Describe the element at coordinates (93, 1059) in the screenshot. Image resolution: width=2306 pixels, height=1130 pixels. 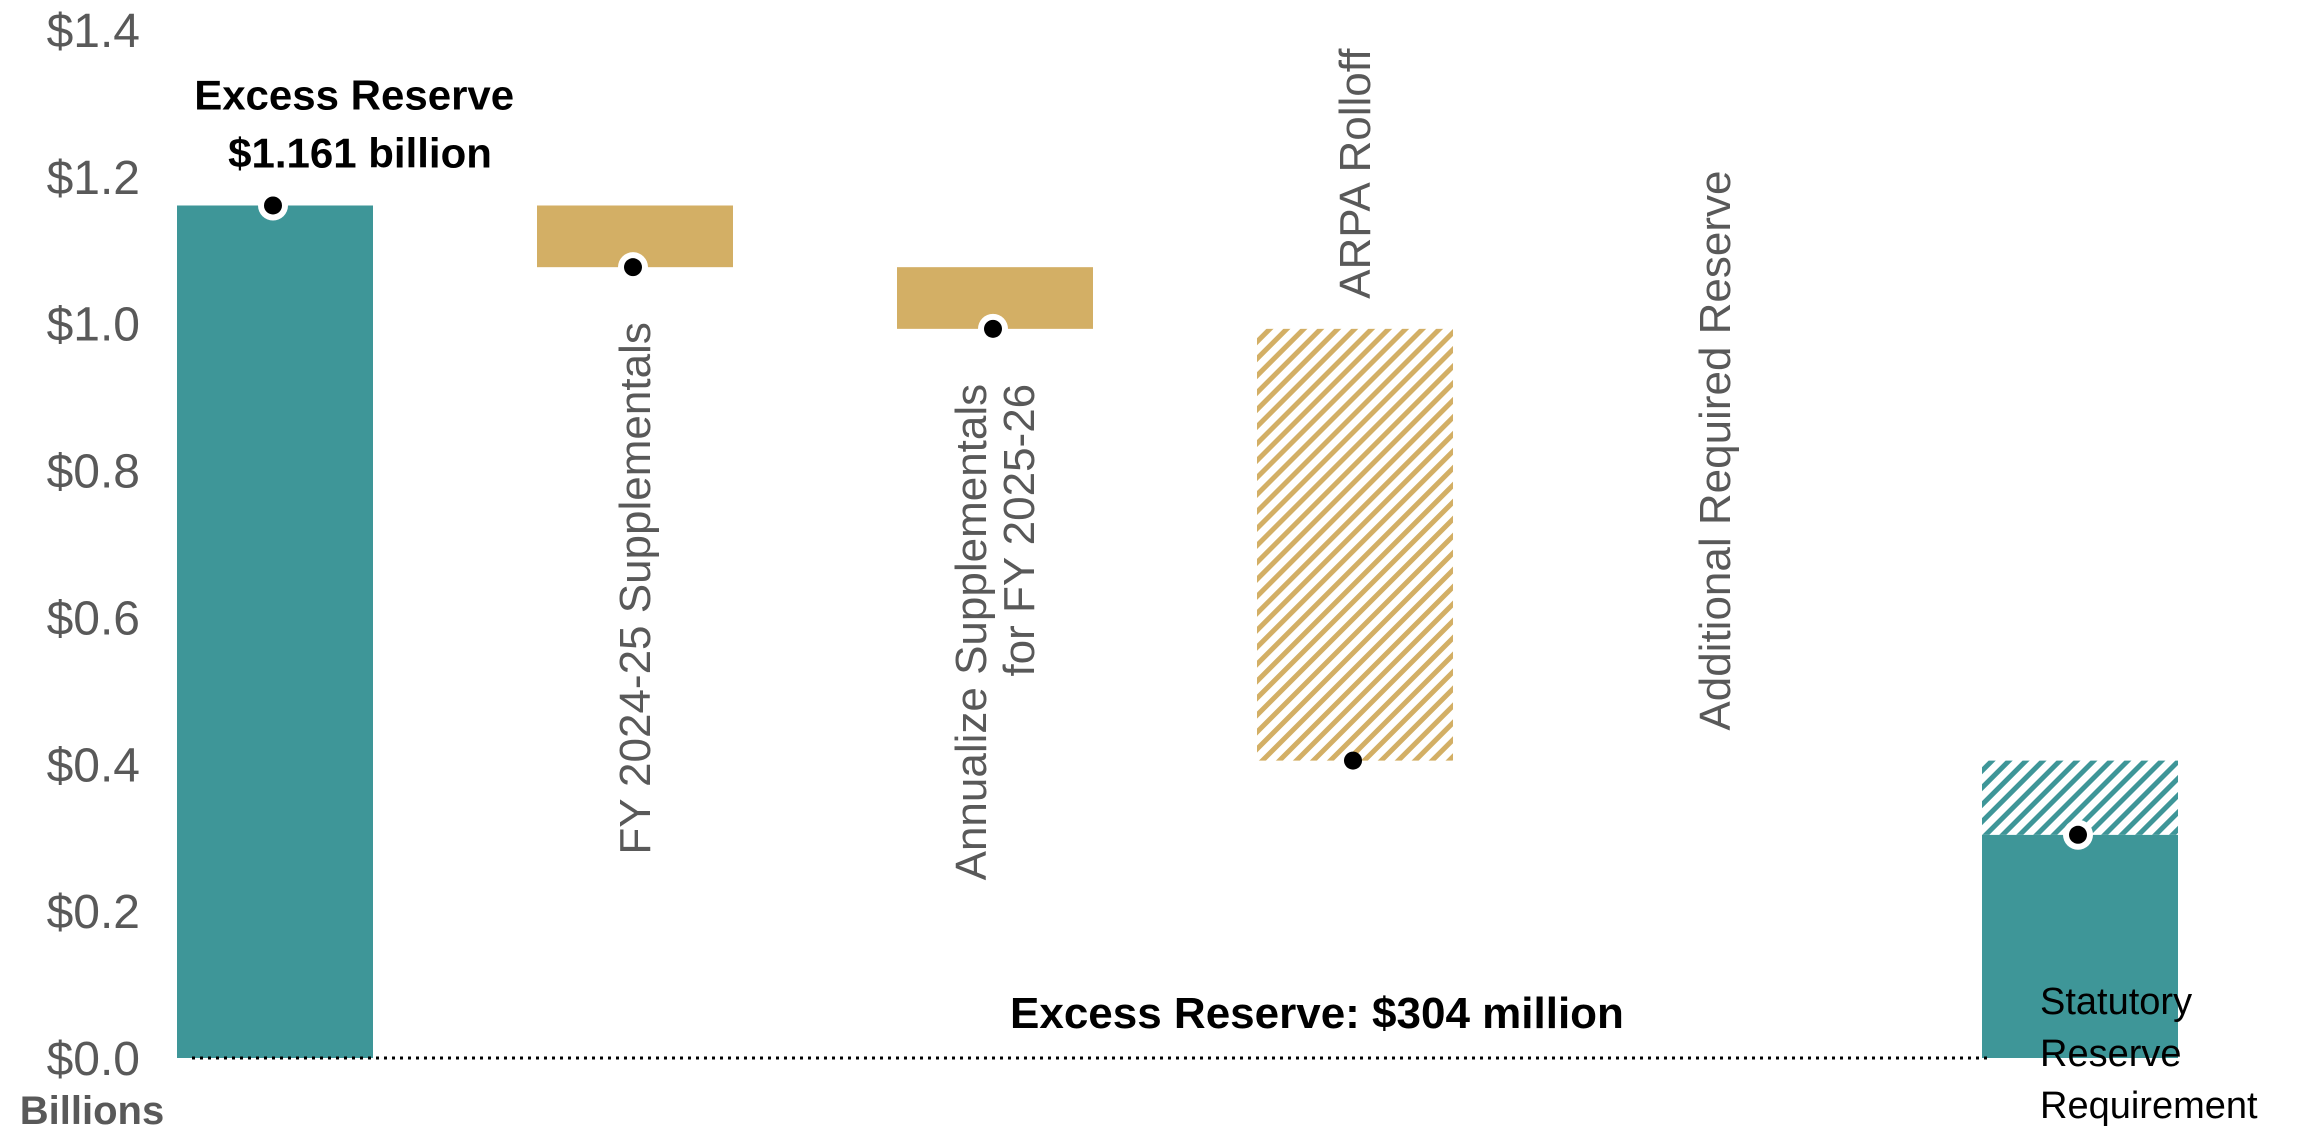
I see `y-tick-label: $0.0` at that location.